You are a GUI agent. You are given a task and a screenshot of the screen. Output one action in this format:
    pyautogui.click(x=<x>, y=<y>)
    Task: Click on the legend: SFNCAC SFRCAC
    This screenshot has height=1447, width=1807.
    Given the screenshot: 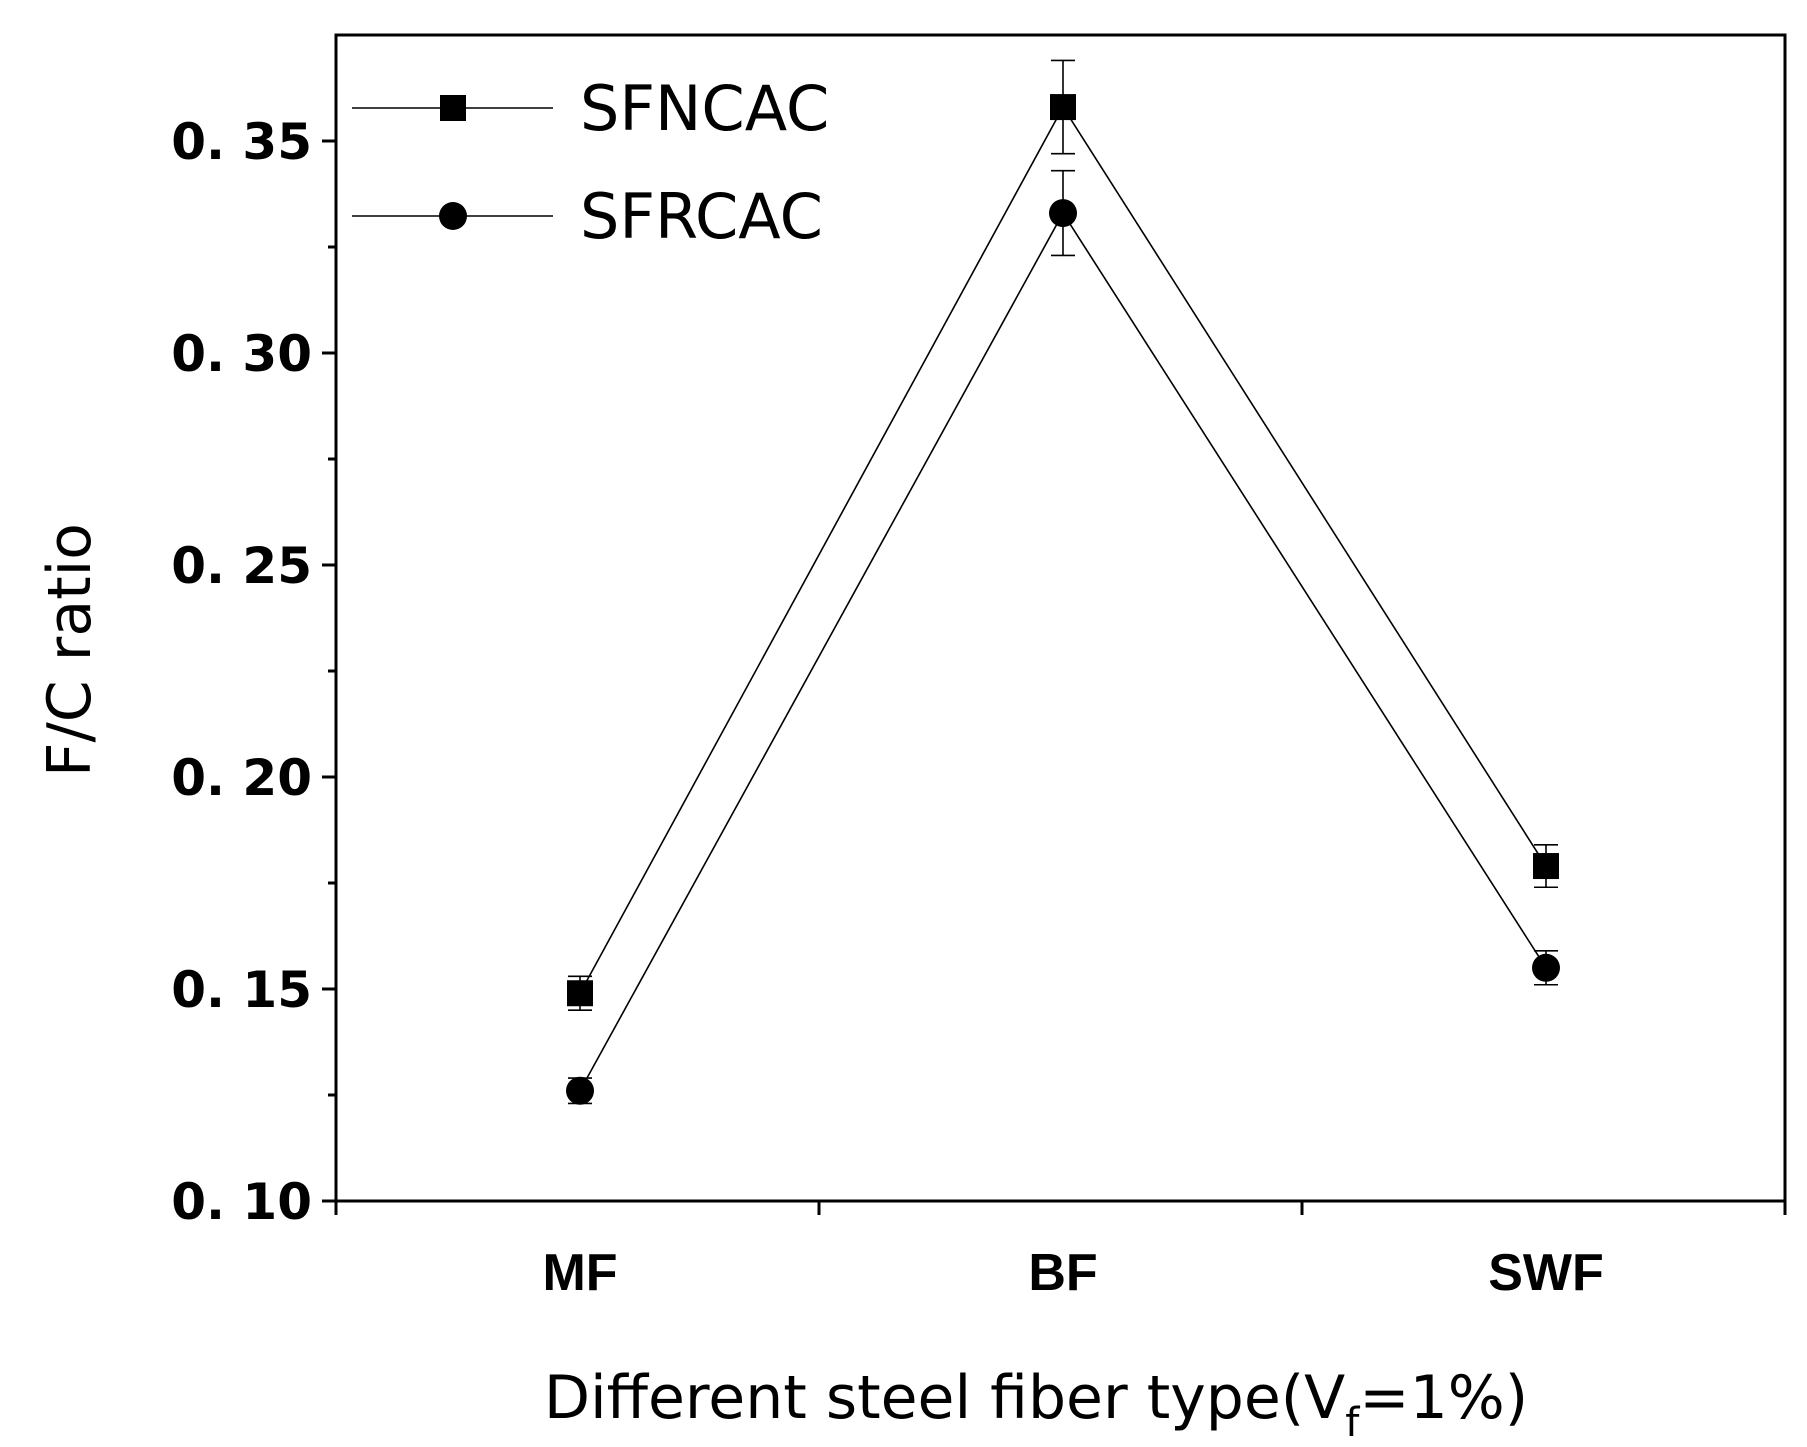 What is the action you would take?
    pyautogui.click(x=590, y=162)
    